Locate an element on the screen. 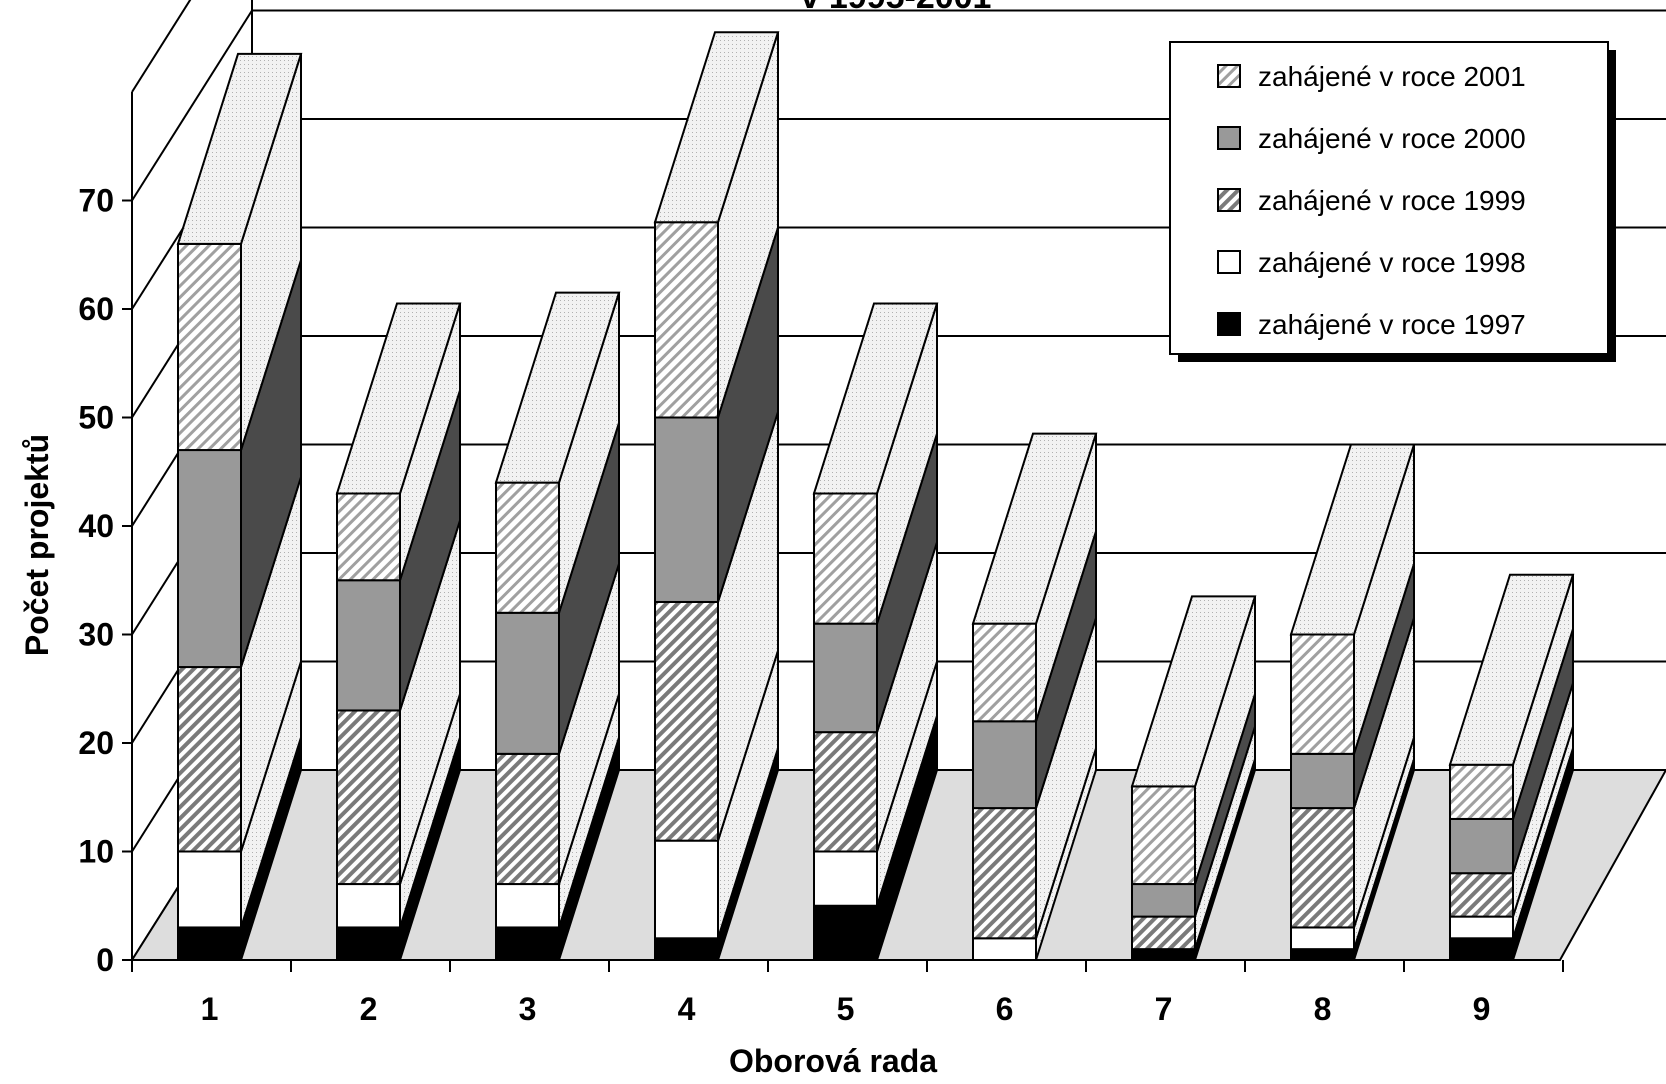 This screenshot has width=1666, height=1084. y-tick-label: 20 is located at coordinates (96, 743).